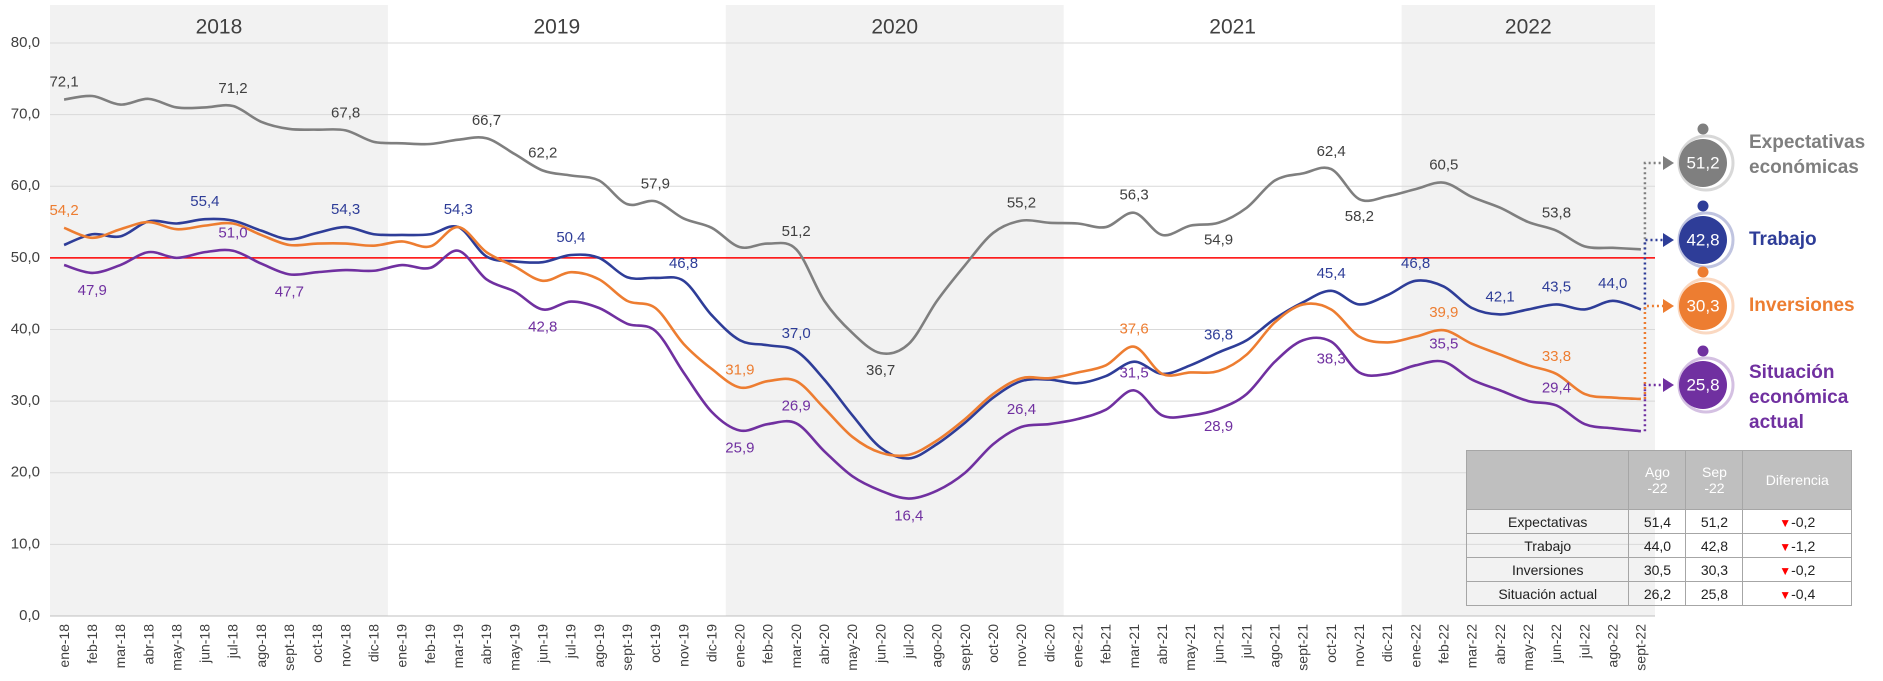 This screenshot has height=681, width=1883. I want to click on year-label: 2022, so click(1528, 27).